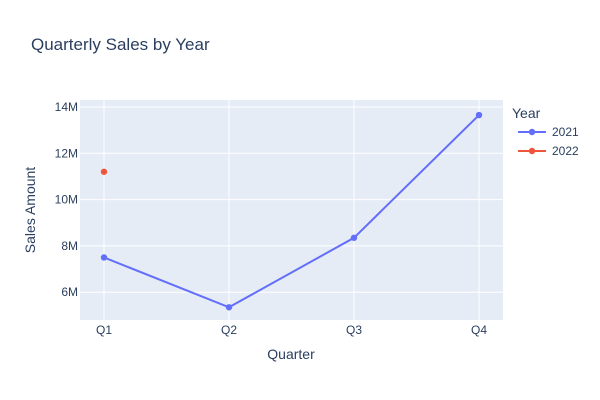 This screenshot has width=600, height=400. I want to click on legend-title: Year, so click(526, 113).